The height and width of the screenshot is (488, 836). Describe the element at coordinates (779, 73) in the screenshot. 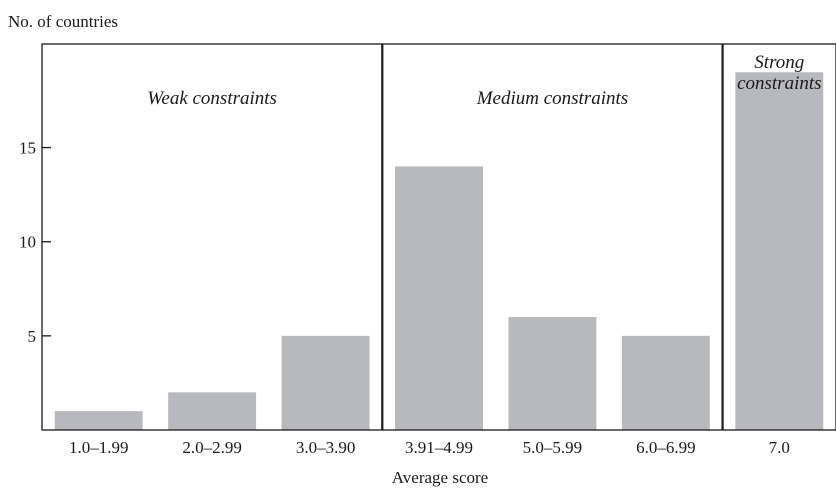

I see `group-label: Strong constraints` at that location.